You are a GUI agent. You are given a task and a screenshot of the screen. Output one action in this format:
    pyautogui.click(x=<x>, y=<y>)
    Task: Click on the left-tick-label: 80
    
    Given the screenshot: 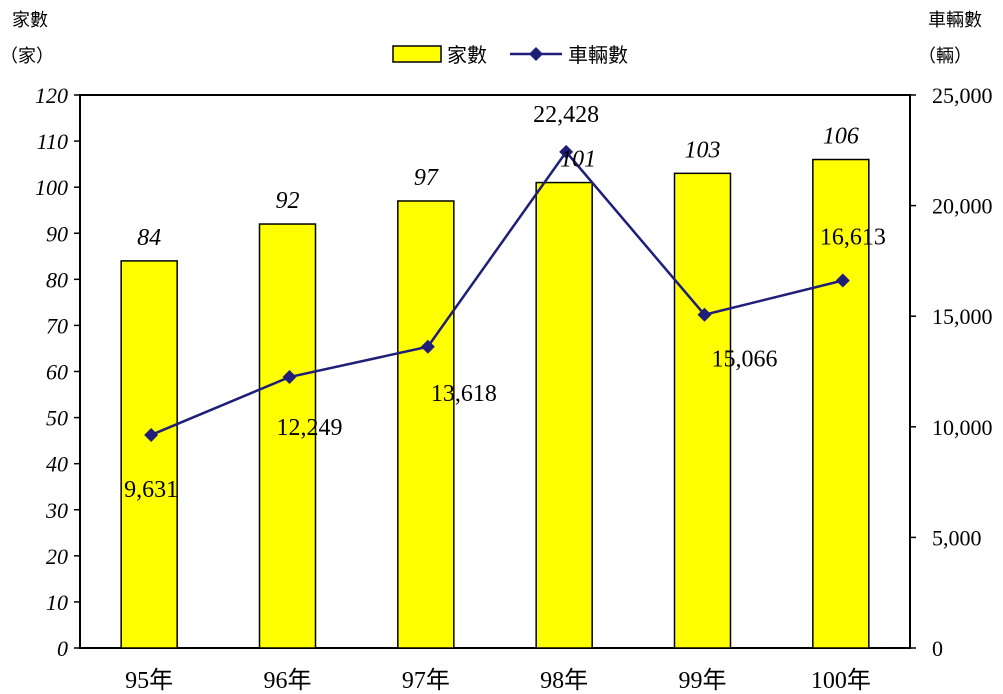 What is the action you would take?
    pyautogui.click(x=57, y=279)
    